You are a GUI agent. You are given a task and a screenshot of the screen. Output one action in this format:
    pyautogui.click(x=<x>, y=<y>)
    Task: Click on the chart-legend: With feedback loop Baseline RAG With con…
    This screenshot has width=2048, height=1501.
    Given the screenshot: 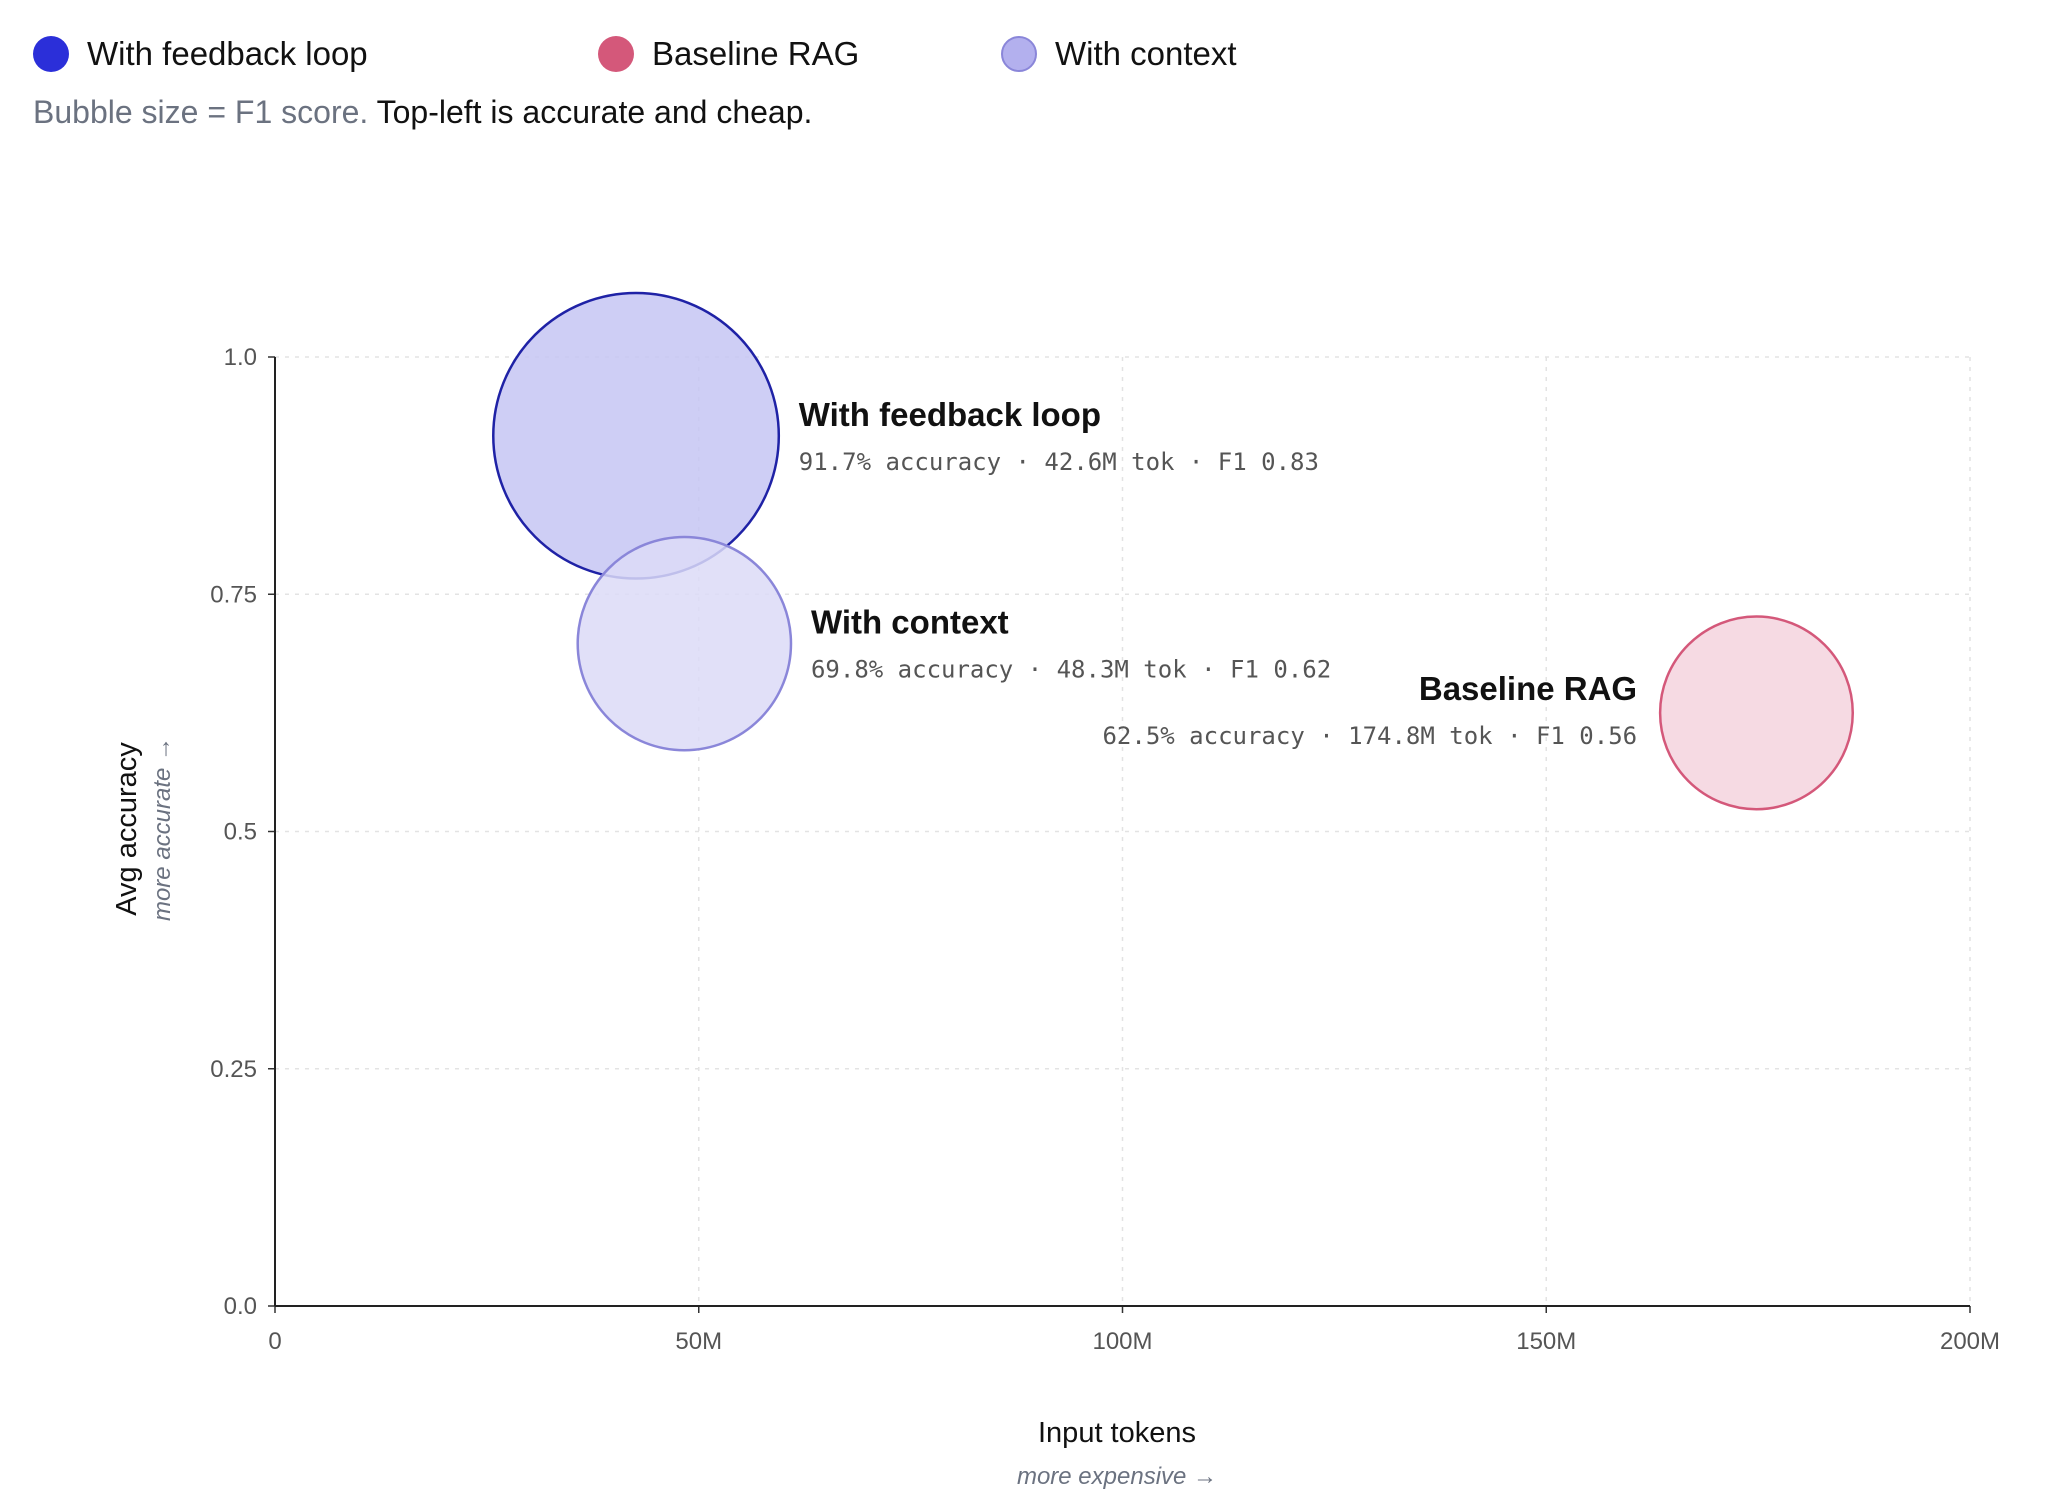 What is the action you would take?
    pyautogui.click(x=1024, y=55)
    